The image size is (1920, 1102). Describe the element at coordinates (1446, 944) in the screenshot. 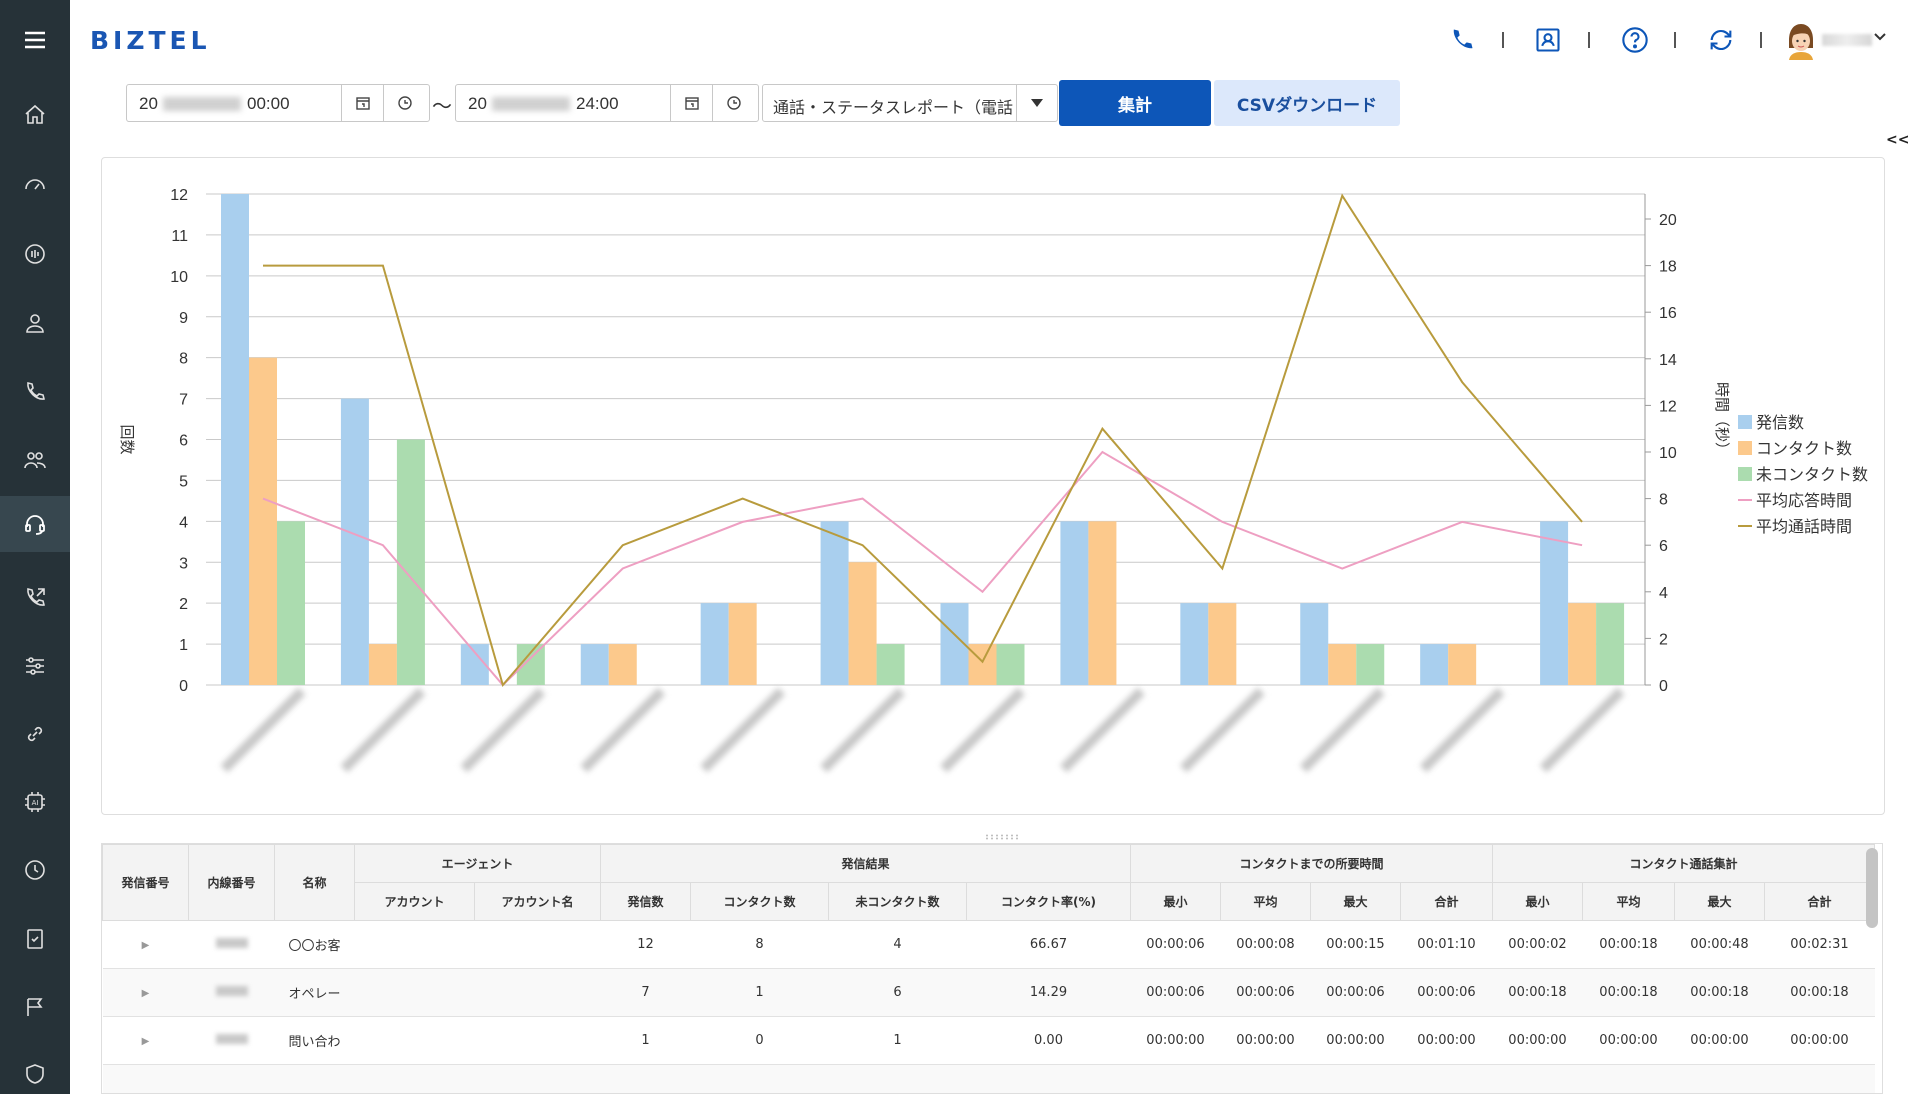

I see `ttc-total-cell: 00:01:10` at that location.